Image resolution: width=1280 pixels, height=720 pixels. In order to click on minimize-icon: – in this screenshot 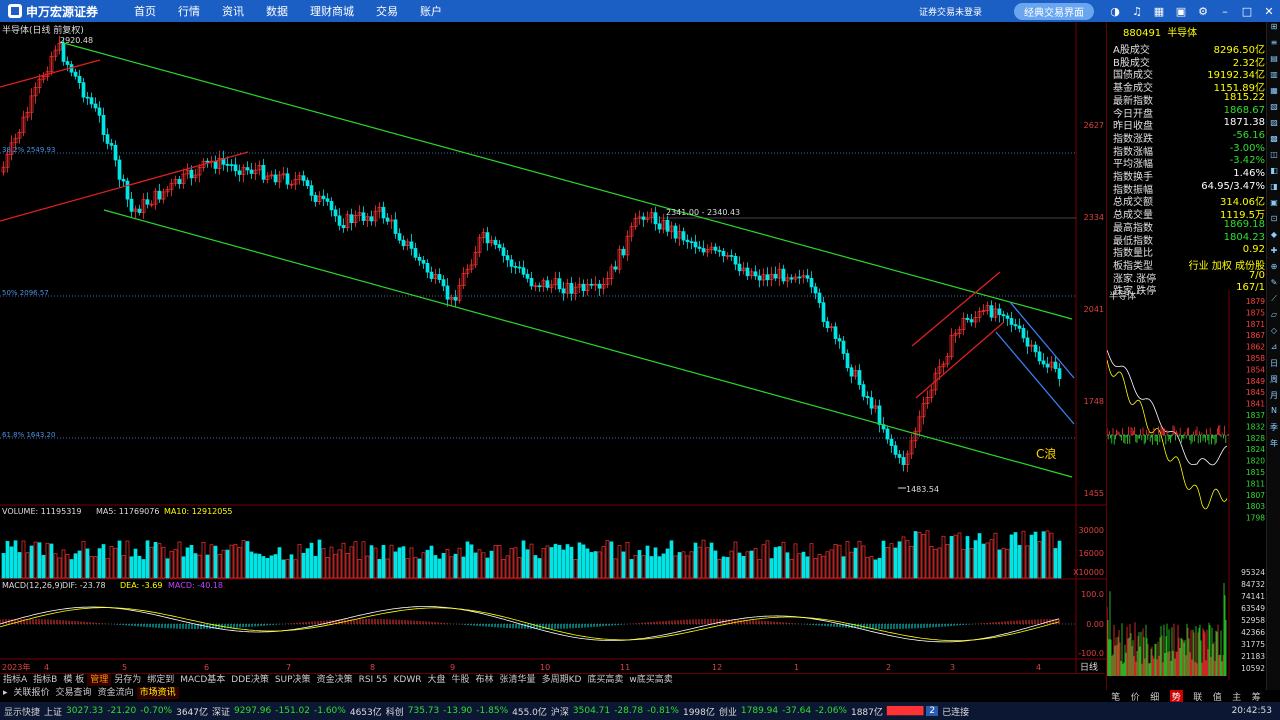, I will do `click(1225, 11)`.